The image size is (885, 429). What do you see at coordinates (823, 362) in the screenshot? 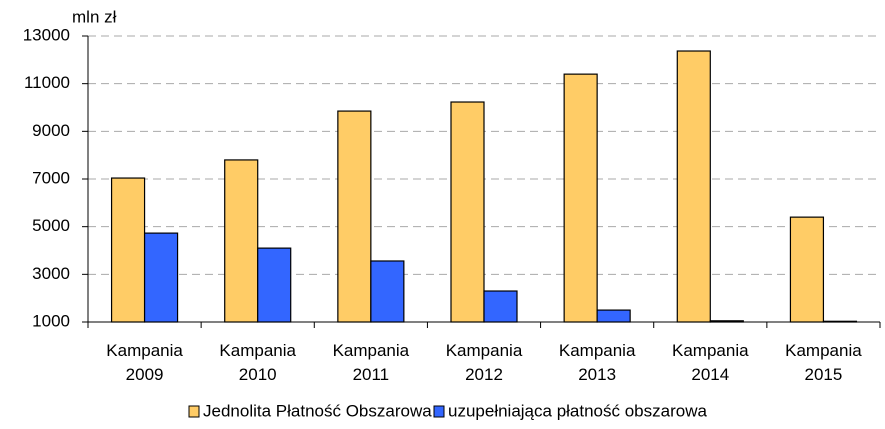
I see `x-tick-label: Kampania 2015` at bounding box center [823, 362].